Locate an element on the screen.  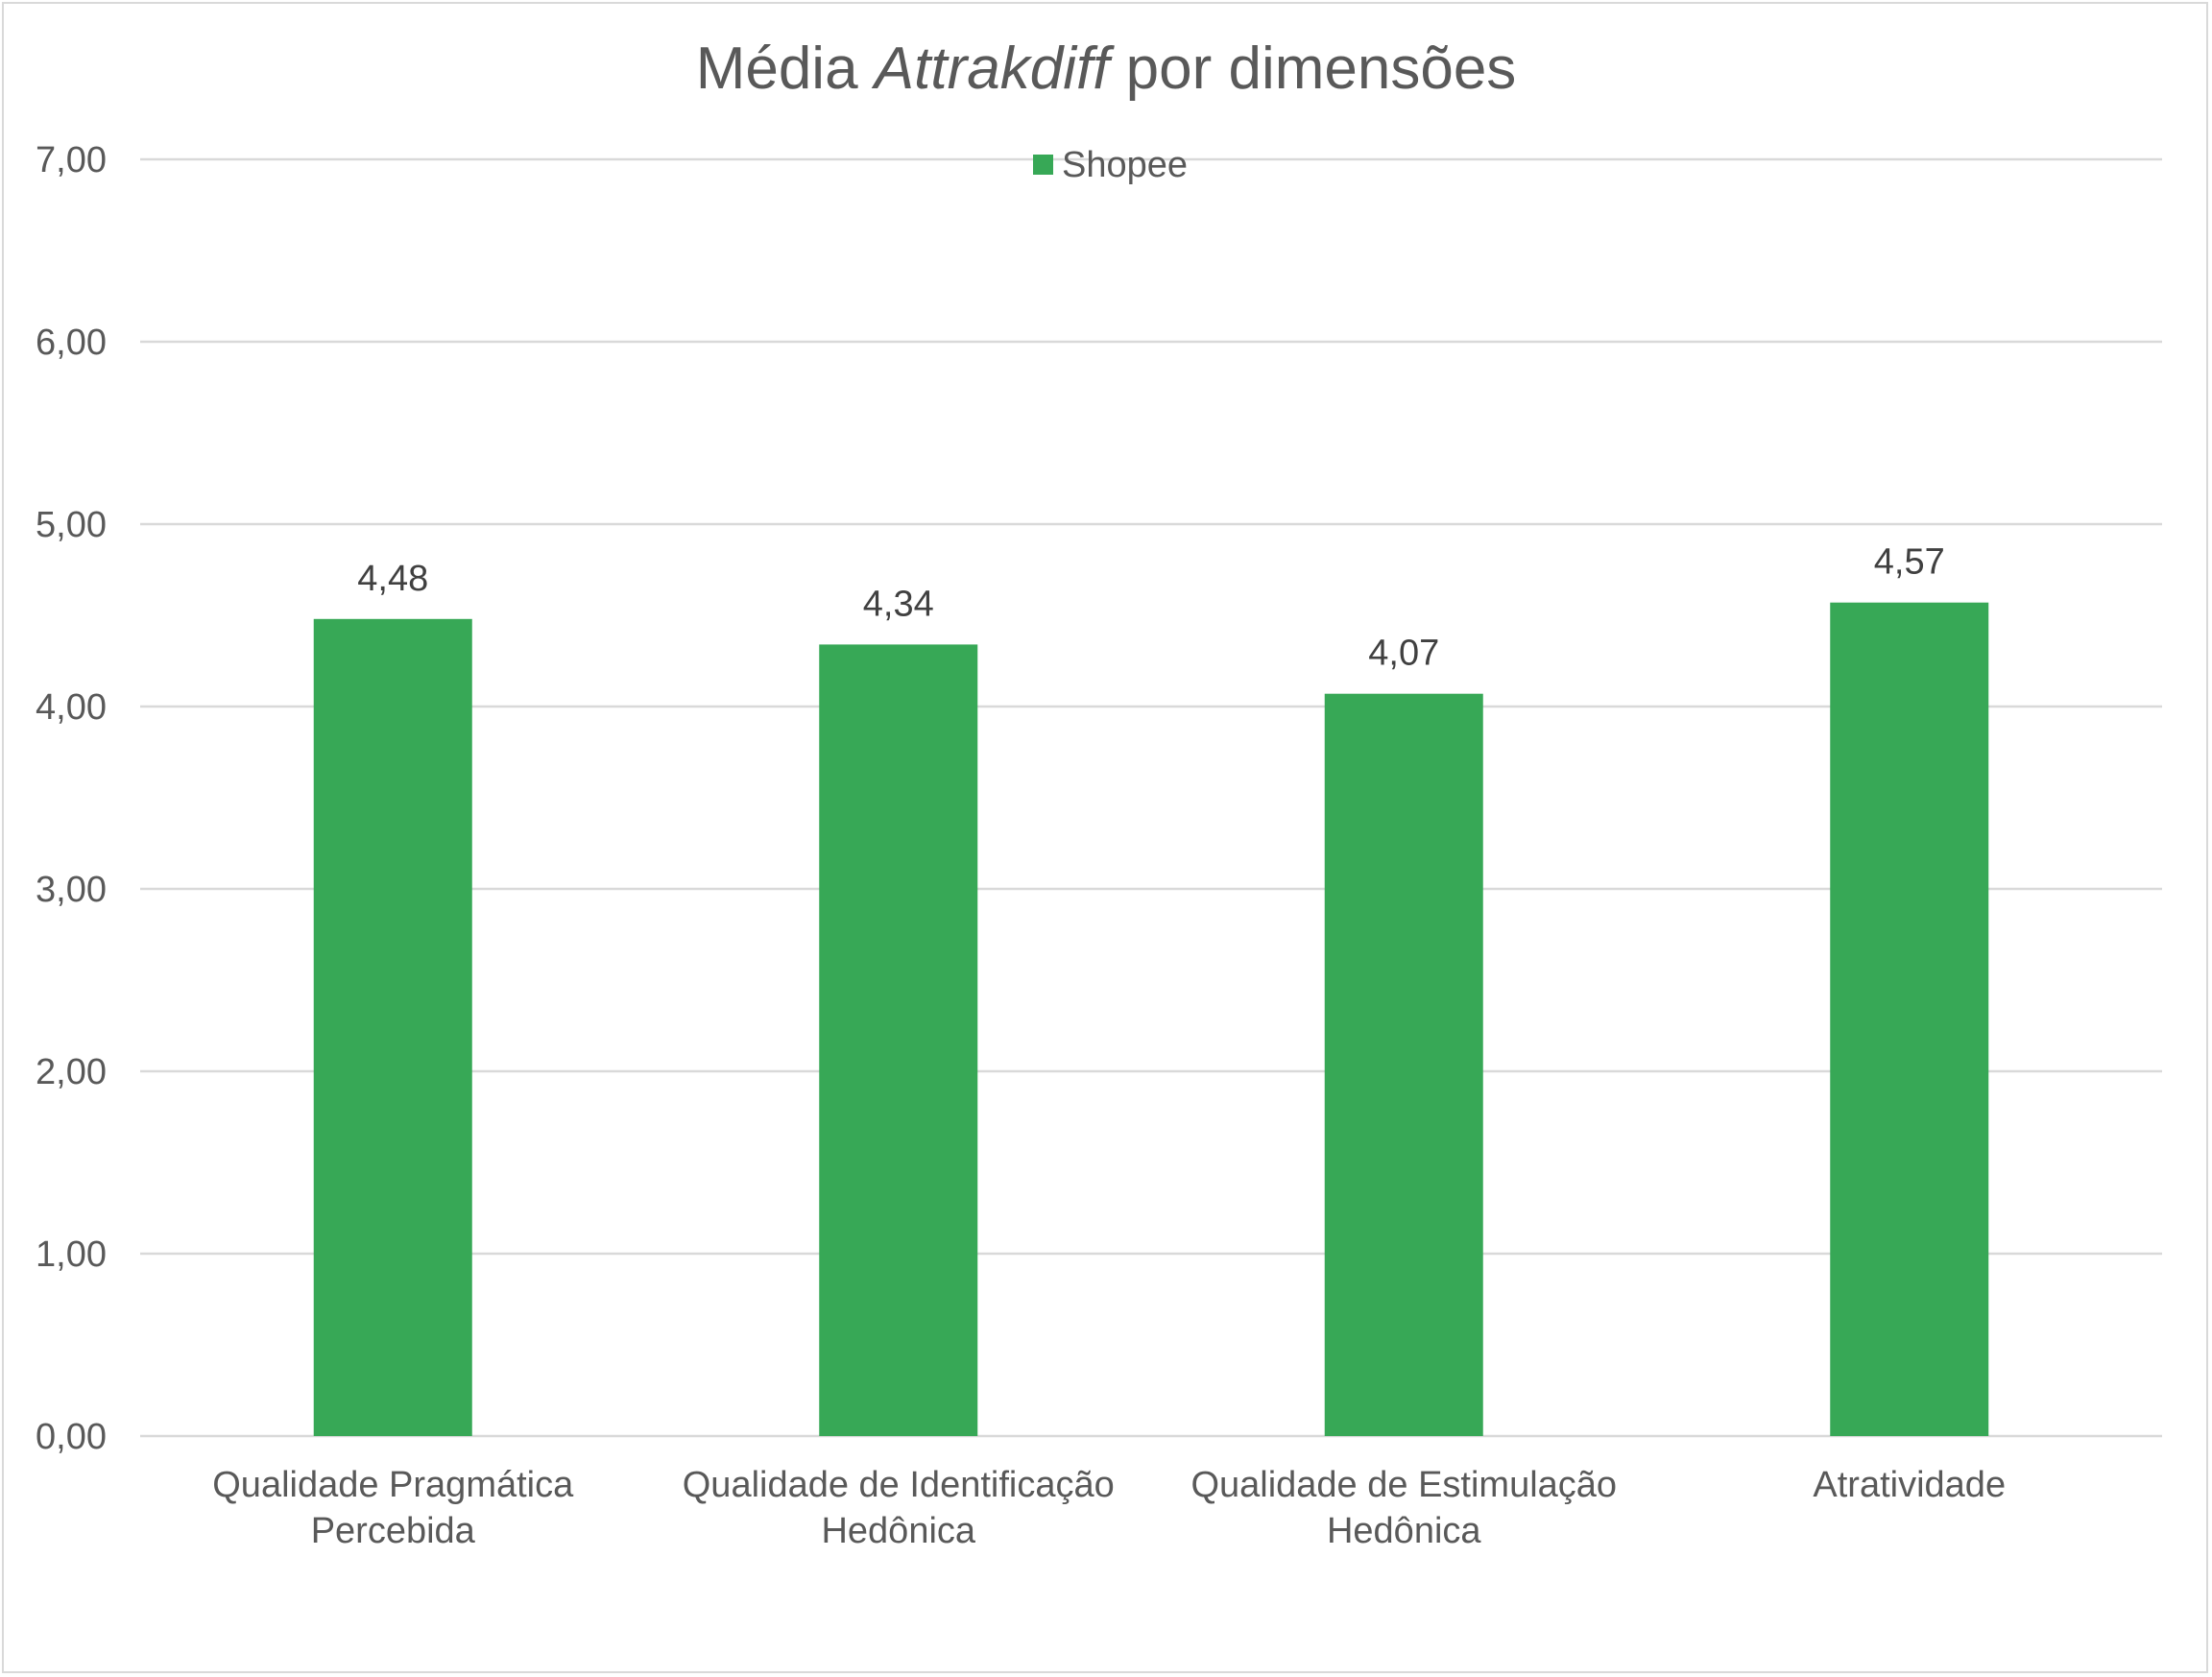
y-tick-label-6: 6,00 is located at coordinates (71, 343).